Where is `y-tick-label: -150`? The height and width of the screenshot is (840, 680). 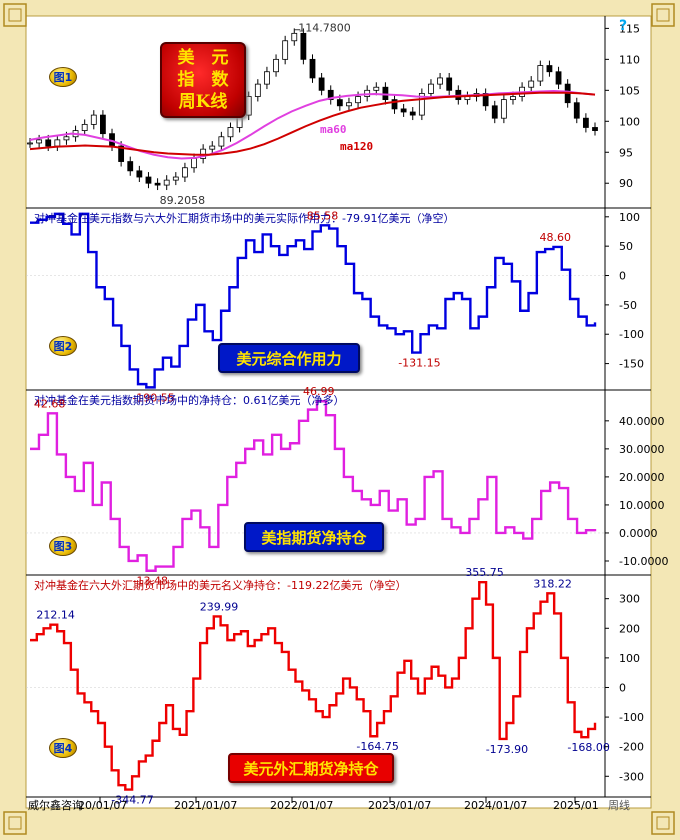 y-tick-label: -150 is located at coordinates (631, 364).